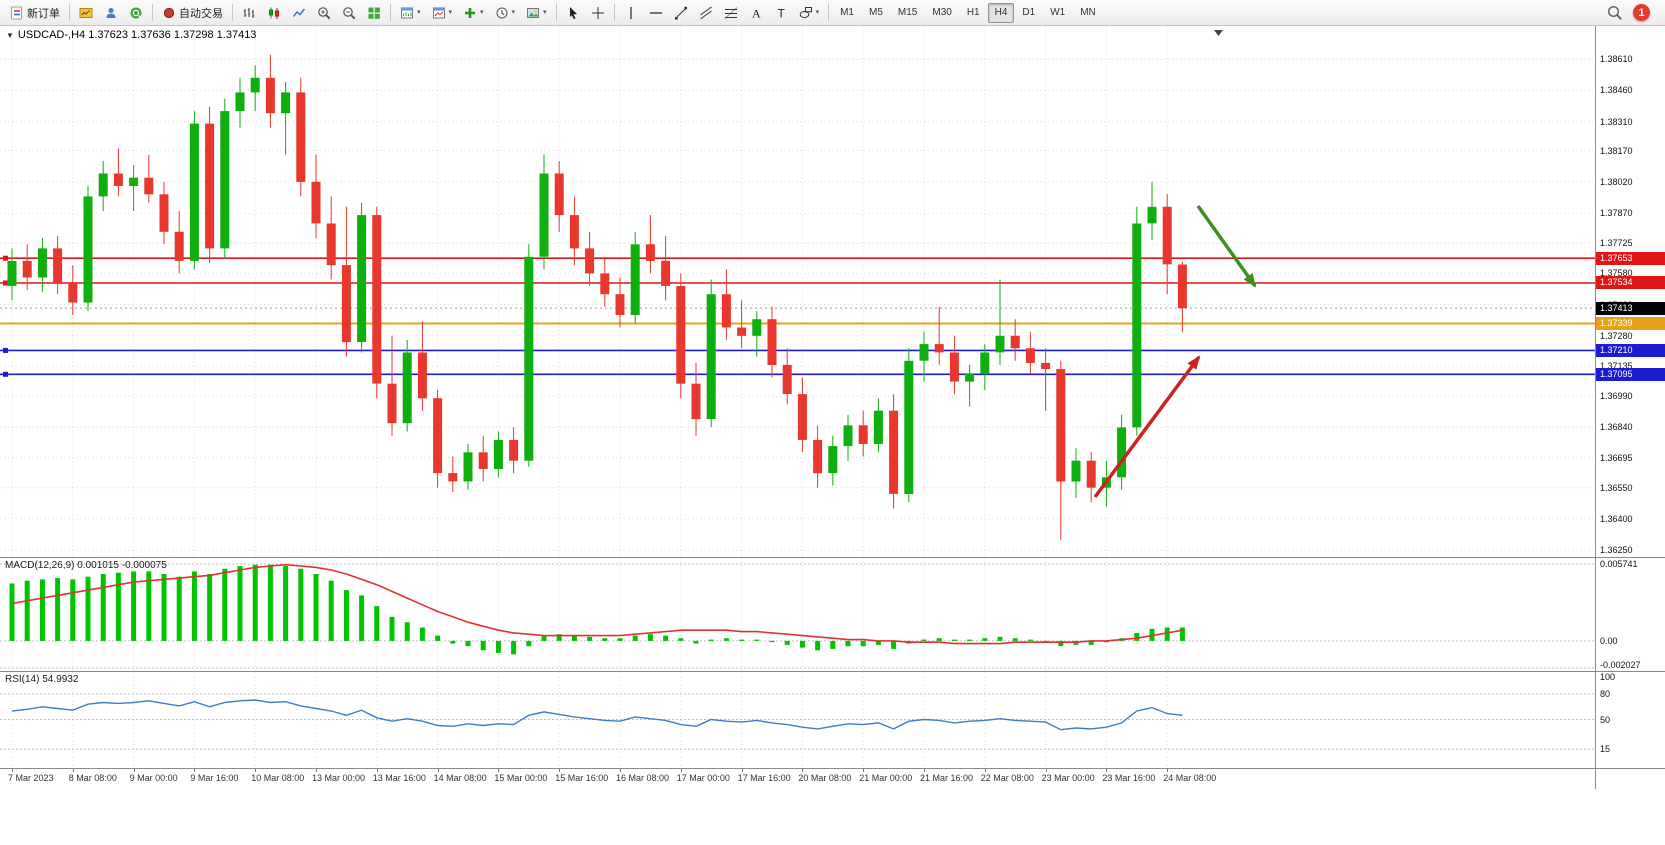  What do you see at coordinates (1068, 778) in the screenshot?
I see `time-axis-label: 23 Mar 00:00` at bounding box center [1068, 778].